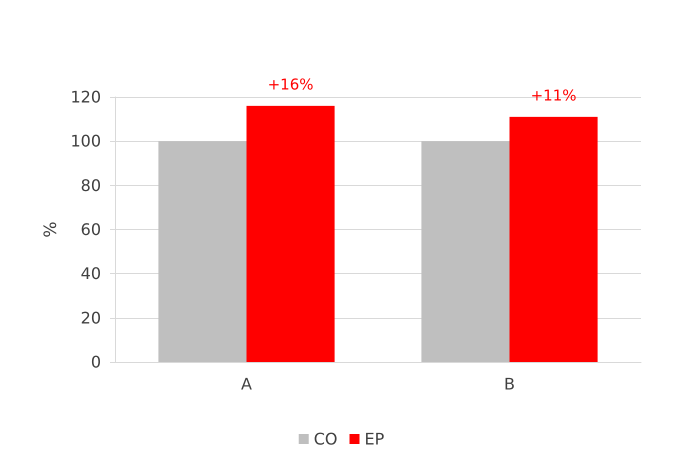 The height and width of the screenshot is (460, 683). What do you see at coordinates (374, 439) in the screenshot?
I see `legend-label: EP` at bounding box center [374, 439].